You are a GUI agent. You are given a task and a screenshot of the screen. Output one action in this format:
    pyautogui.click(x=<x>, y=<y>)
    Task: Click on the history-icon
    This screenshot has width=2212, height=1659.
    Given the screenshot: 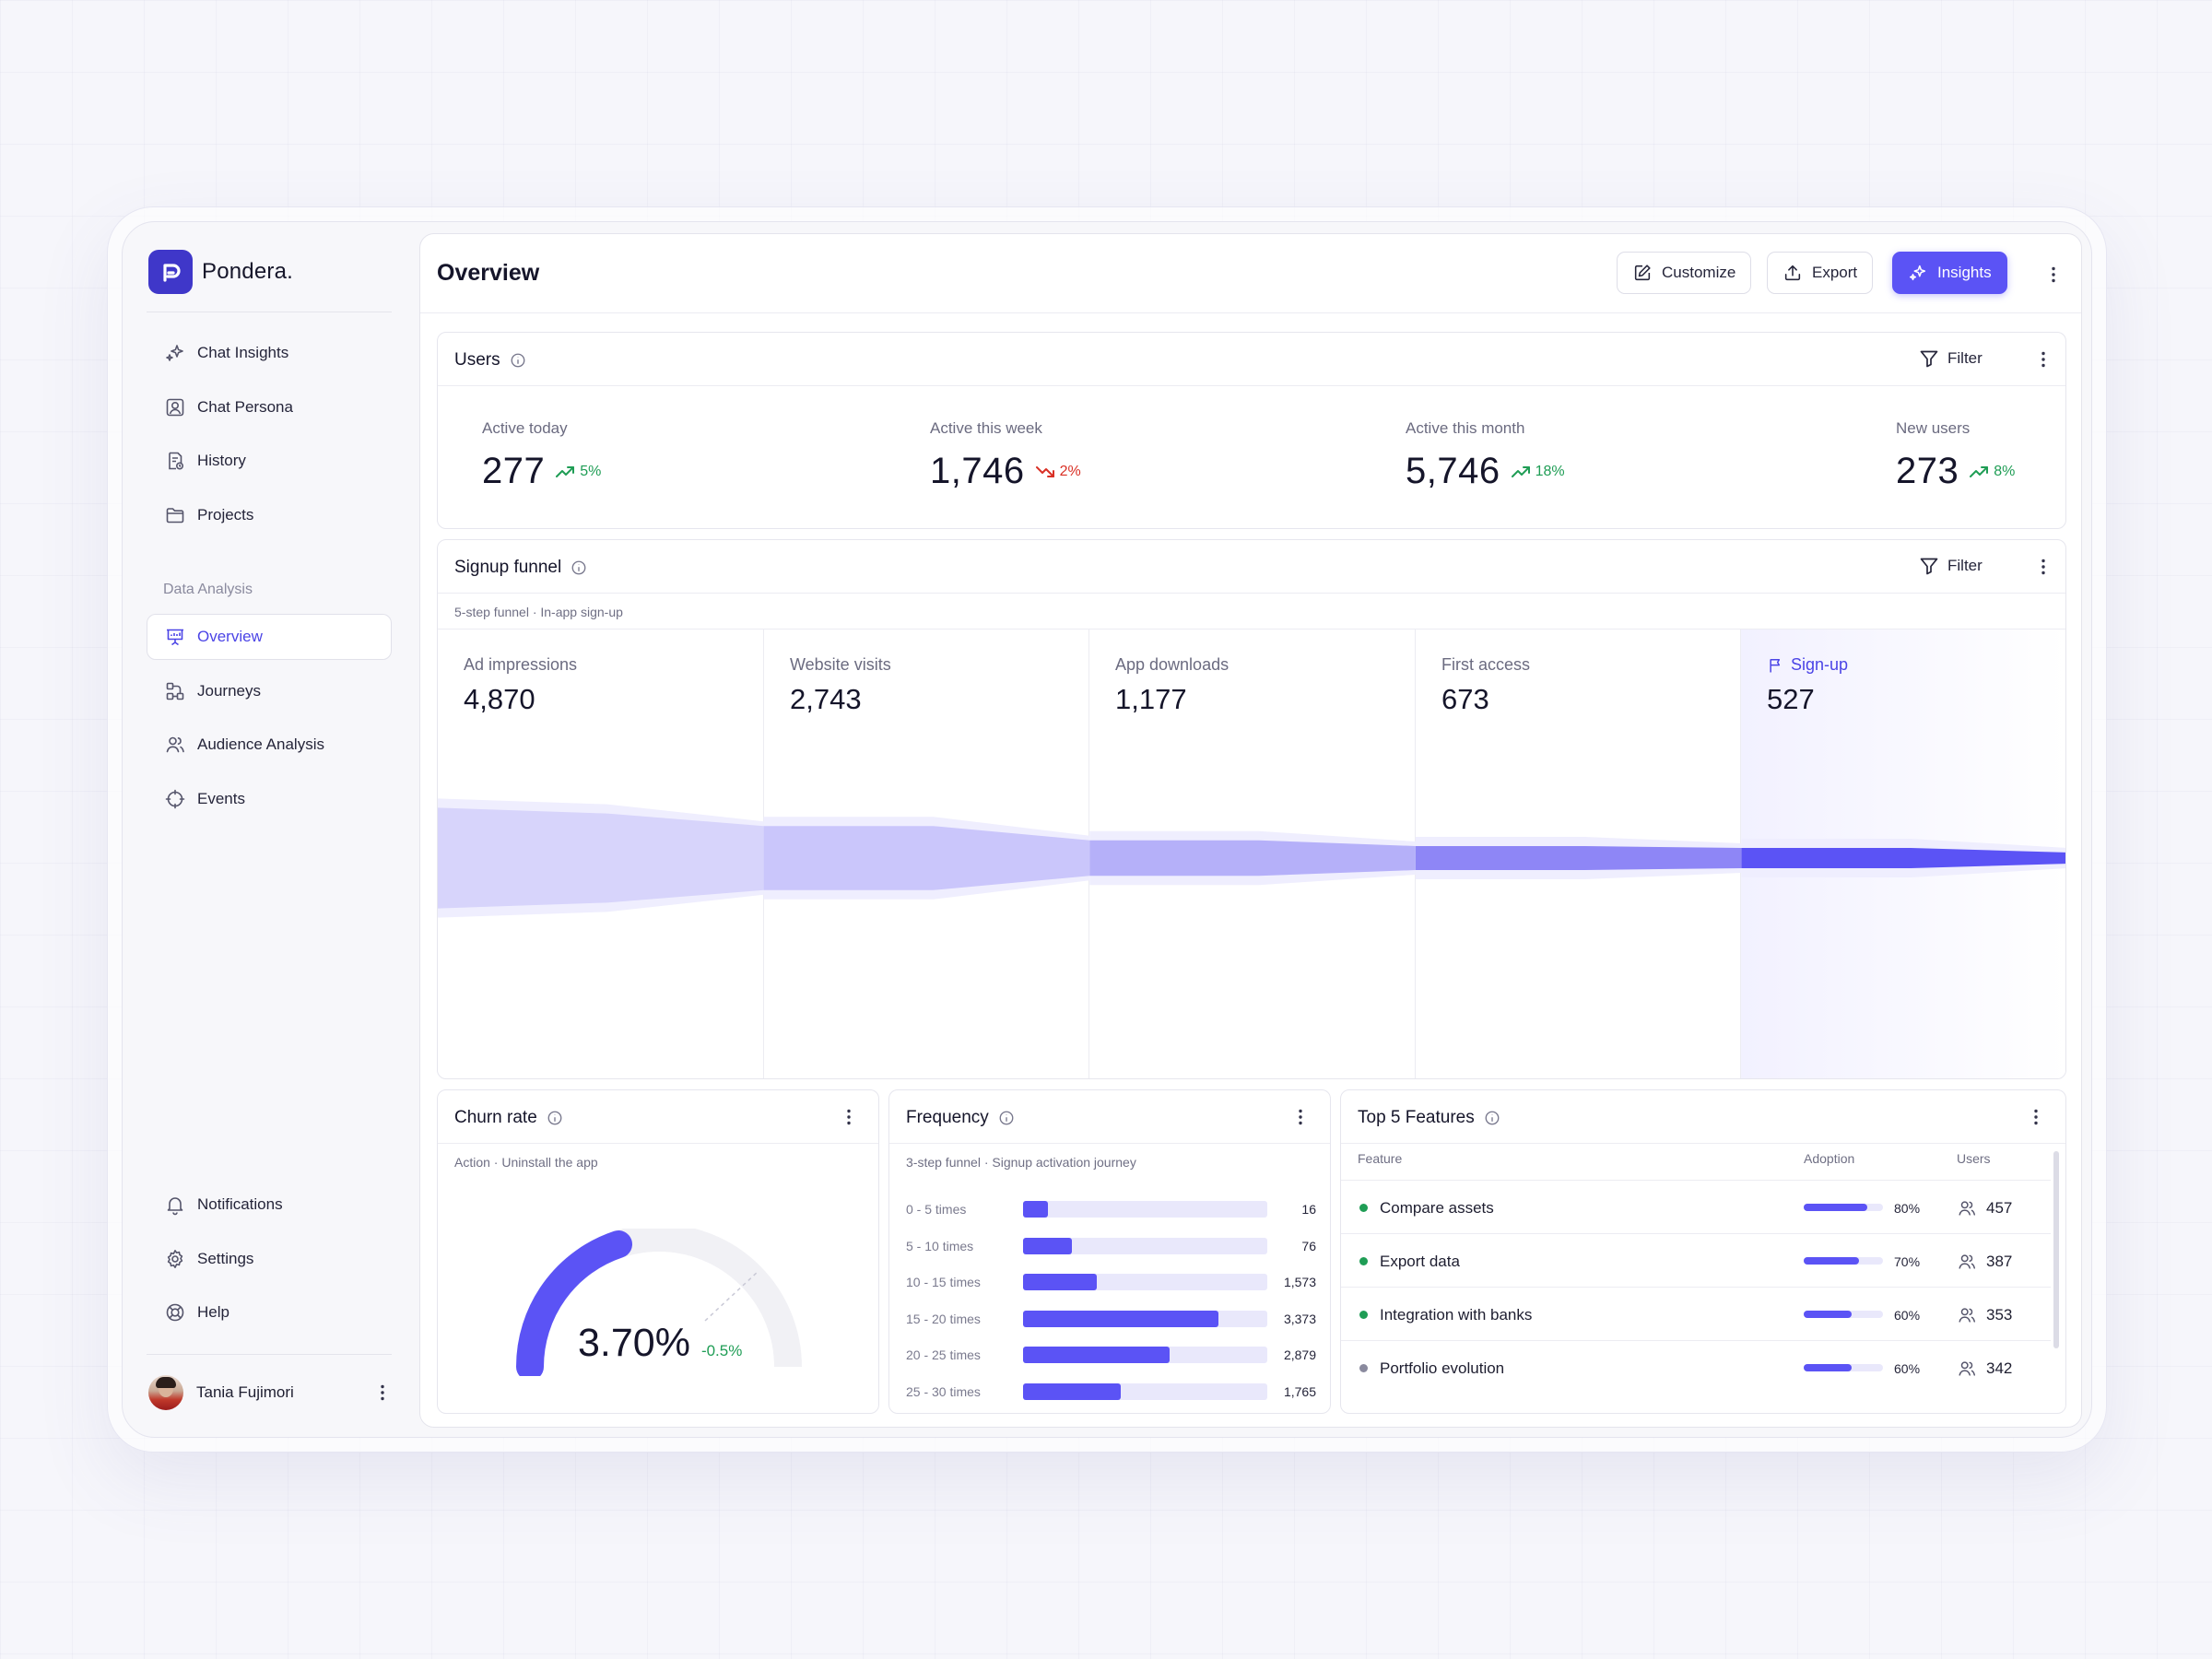 What is the action you would take?
    pyautogui.click(x=175, y=461)
    